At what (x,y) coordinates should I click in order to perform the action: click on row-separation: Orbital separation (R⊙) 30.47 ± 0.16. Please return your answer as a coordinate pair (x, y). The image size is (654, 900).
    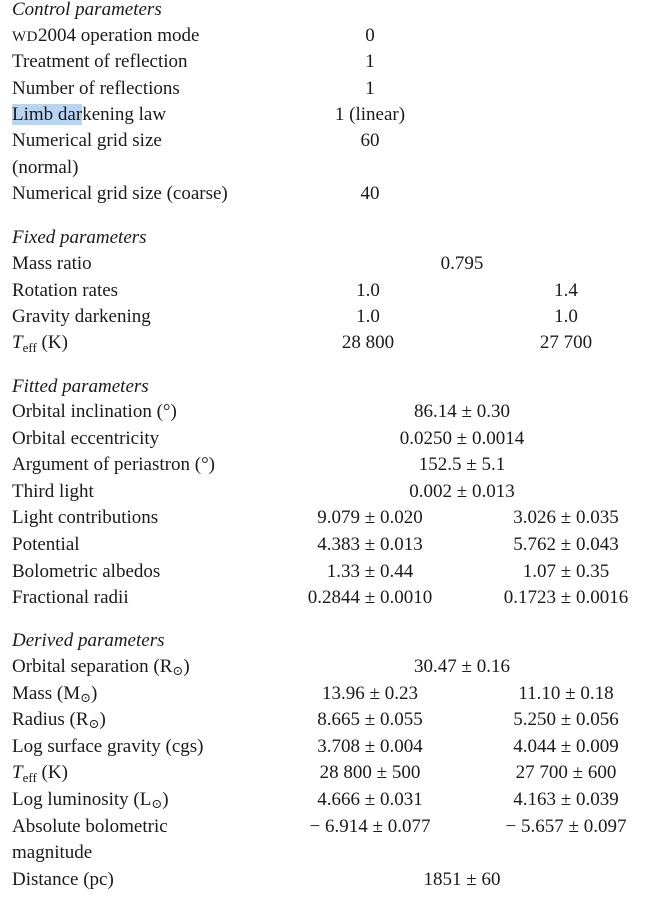
    Looking at the image, I should click on (327, 670).